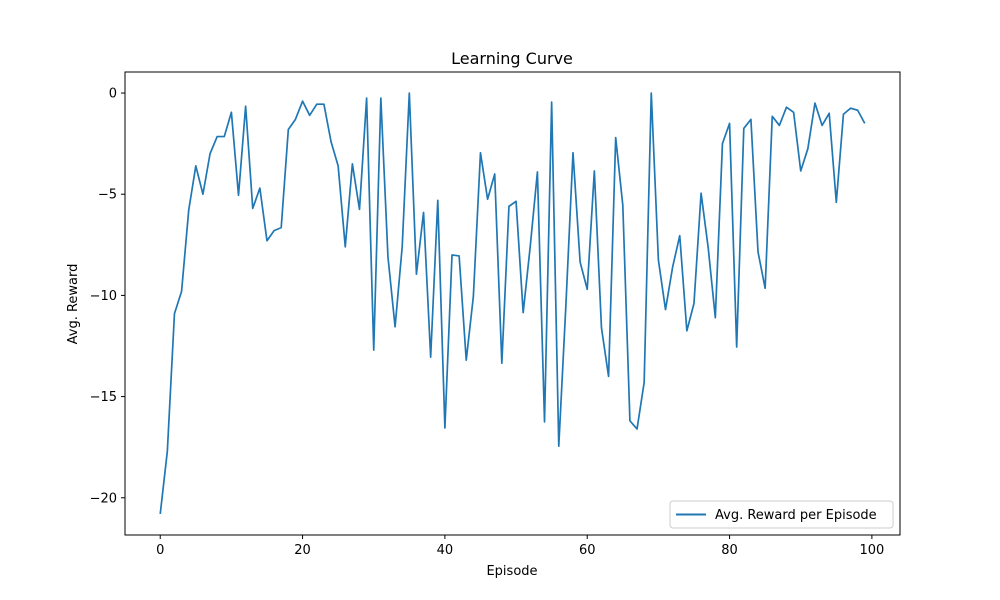 The height and width of the screenshot is (600, 1000). Describe the element at coordinates (302, 550) in the screenshot. I see `x-tick-label: 20` at that location.